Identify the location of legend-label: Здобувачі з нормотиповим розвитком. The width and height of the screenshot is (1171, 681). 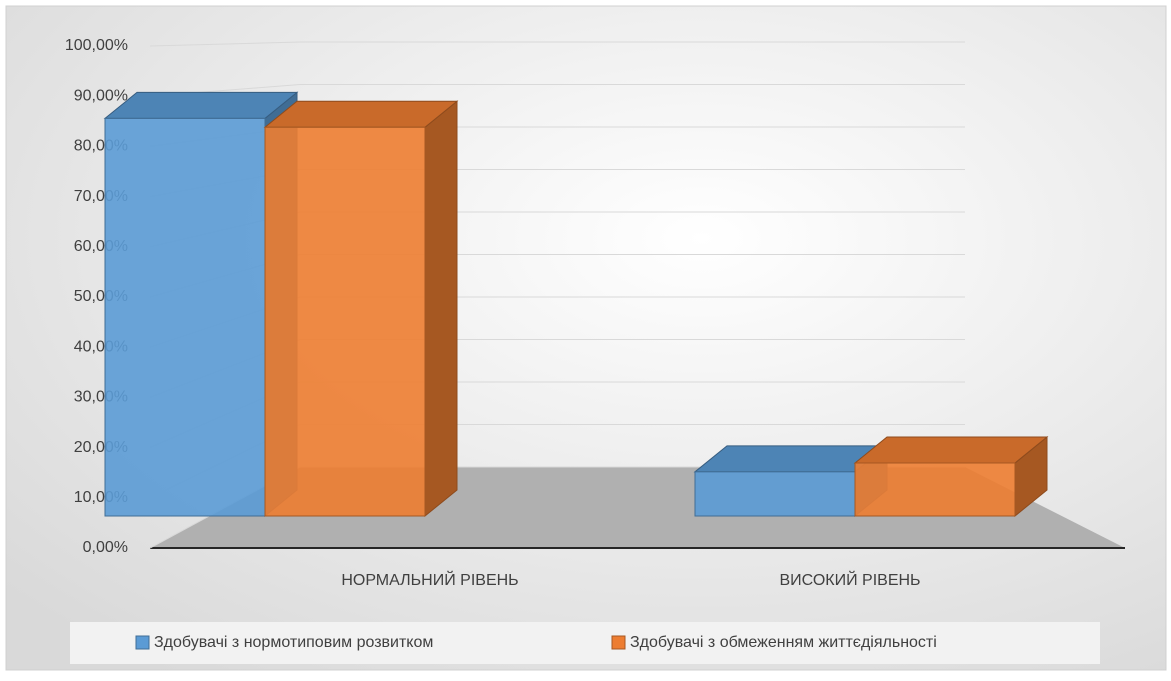
(293, 642).